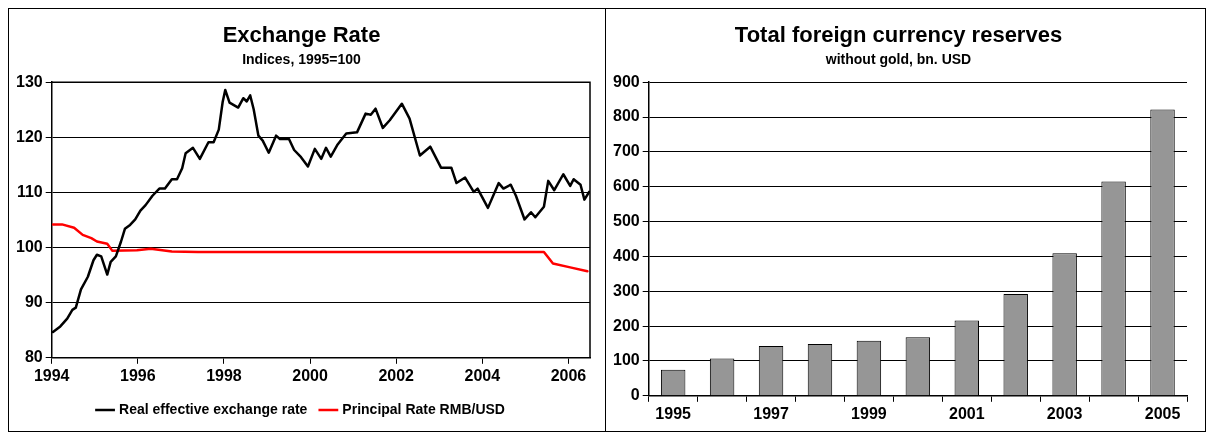 Image resolution: width=1215 pixels, height=440 pixels. I want to click on y-tick-label: 600, so click(626, 186).